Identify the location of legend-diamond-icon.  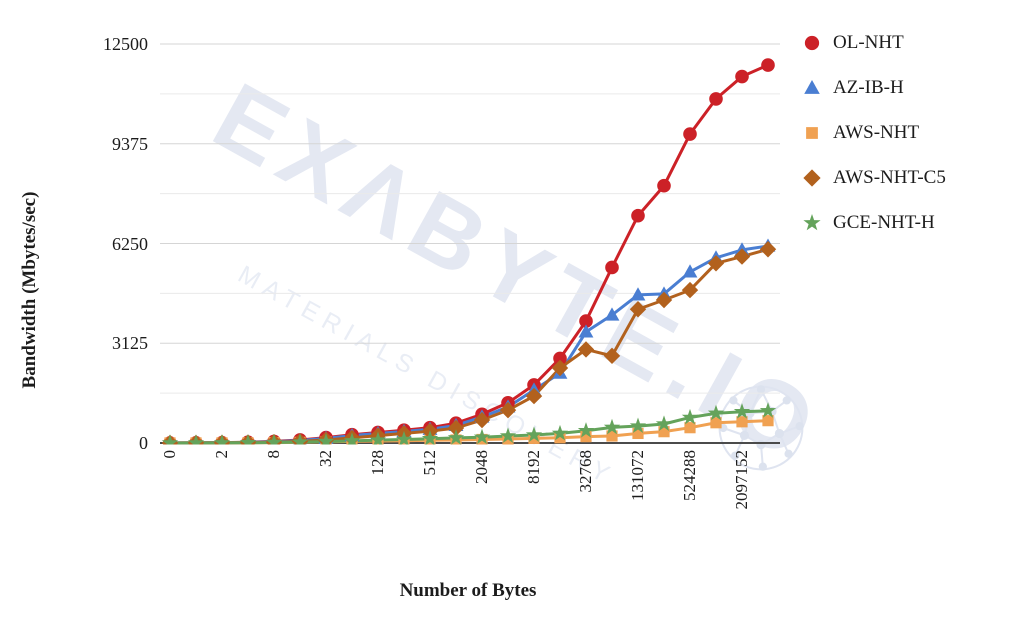
(812, 177).